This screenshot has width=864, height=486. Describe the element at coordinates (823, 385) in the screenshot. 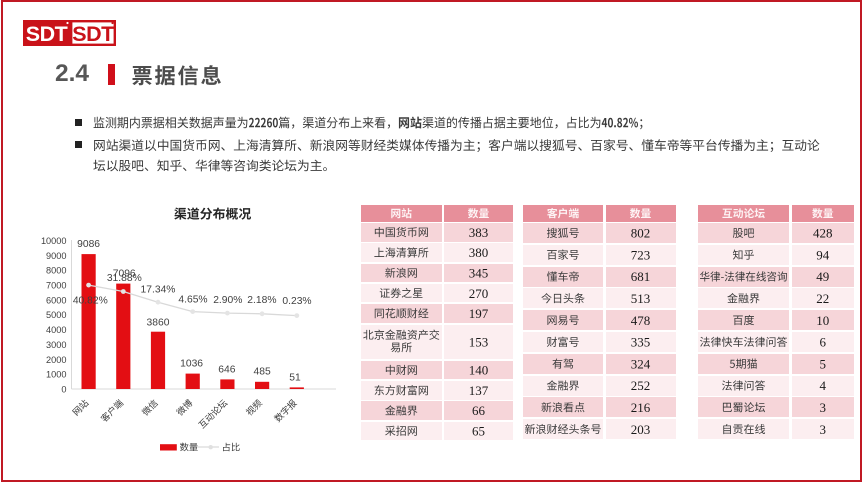

I see `svg-text: 4` at that location.